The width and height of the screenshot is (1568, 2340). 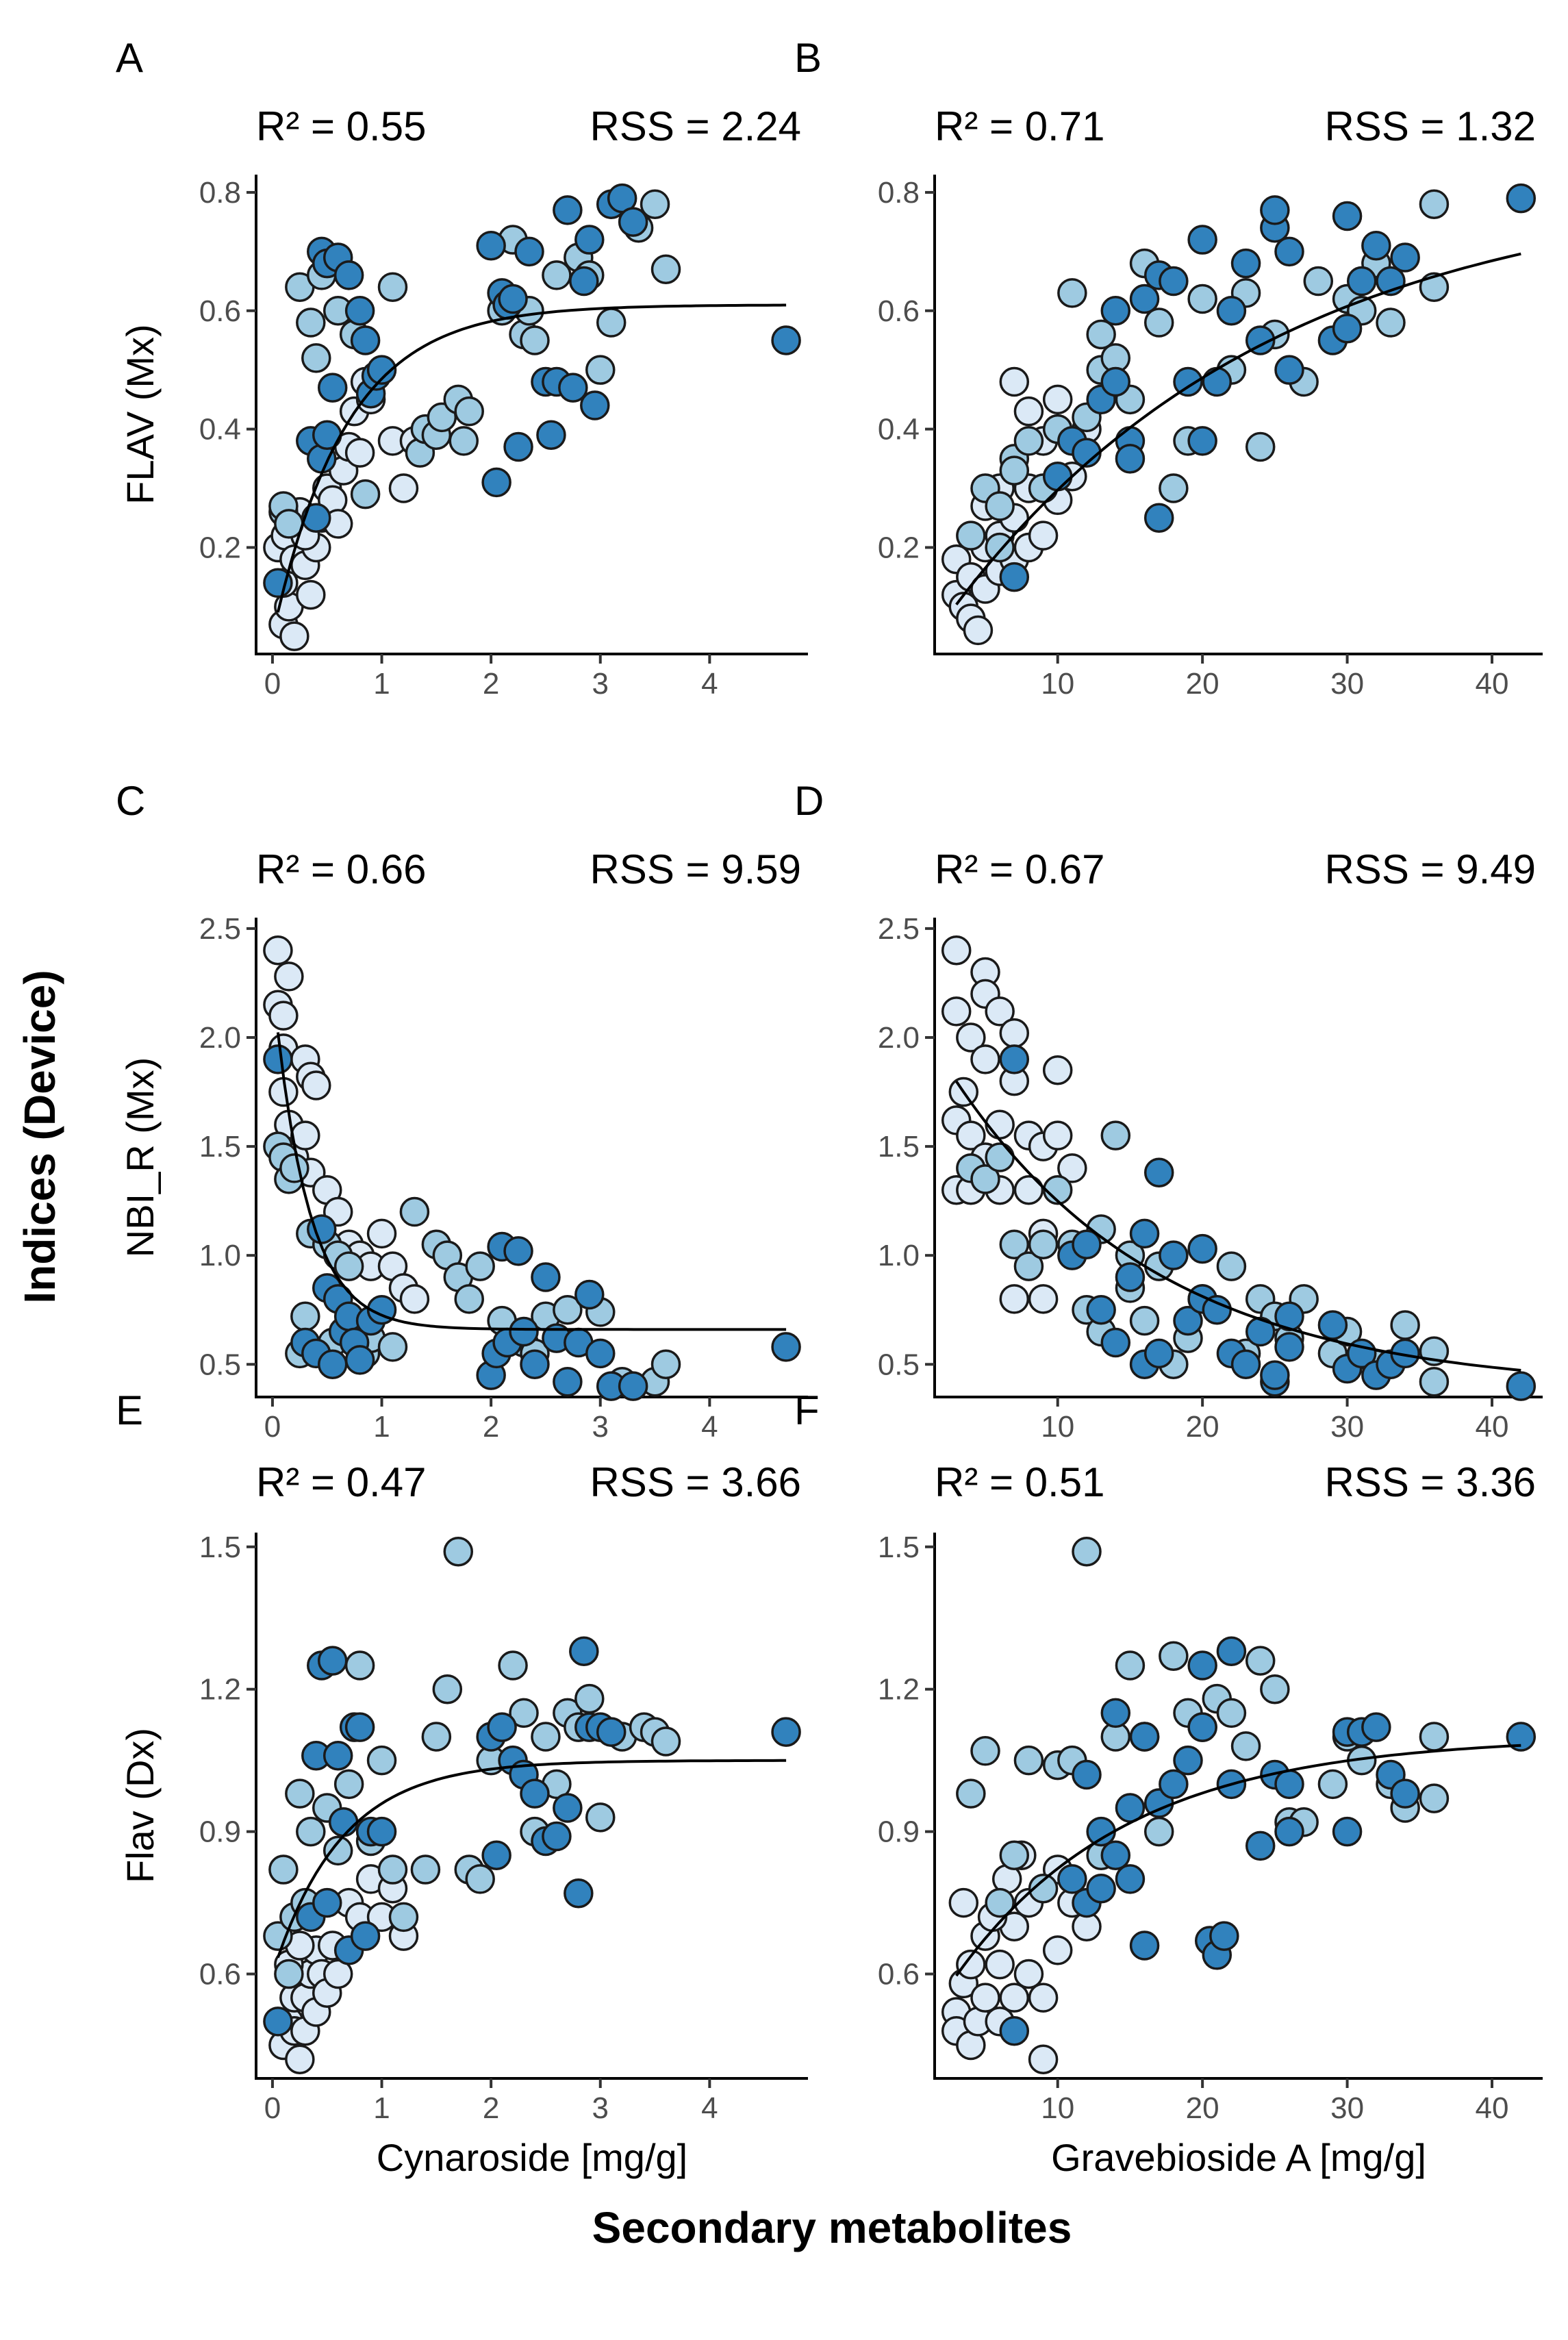 What do you see at coordinates (600, 684) in the screenshot?
I see `x-tick-label-a: 3` at bounding box center [600, 684].